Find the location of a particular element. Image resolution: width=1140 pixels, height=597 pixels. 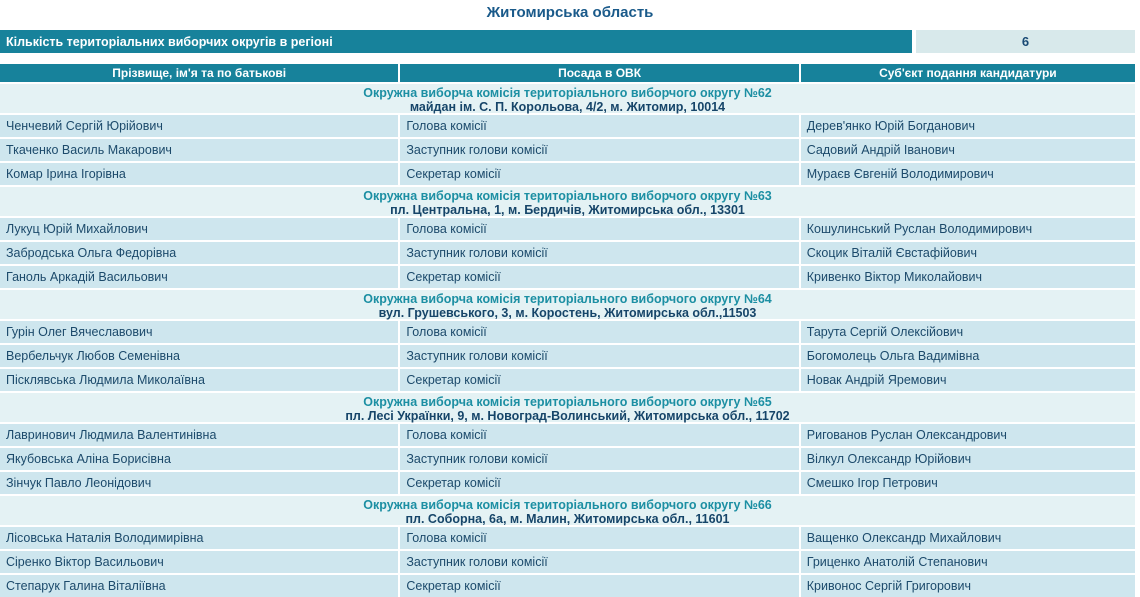

column-header-nominator: Суб'єкт подання кандидатури is located at coordinates (967, 73).